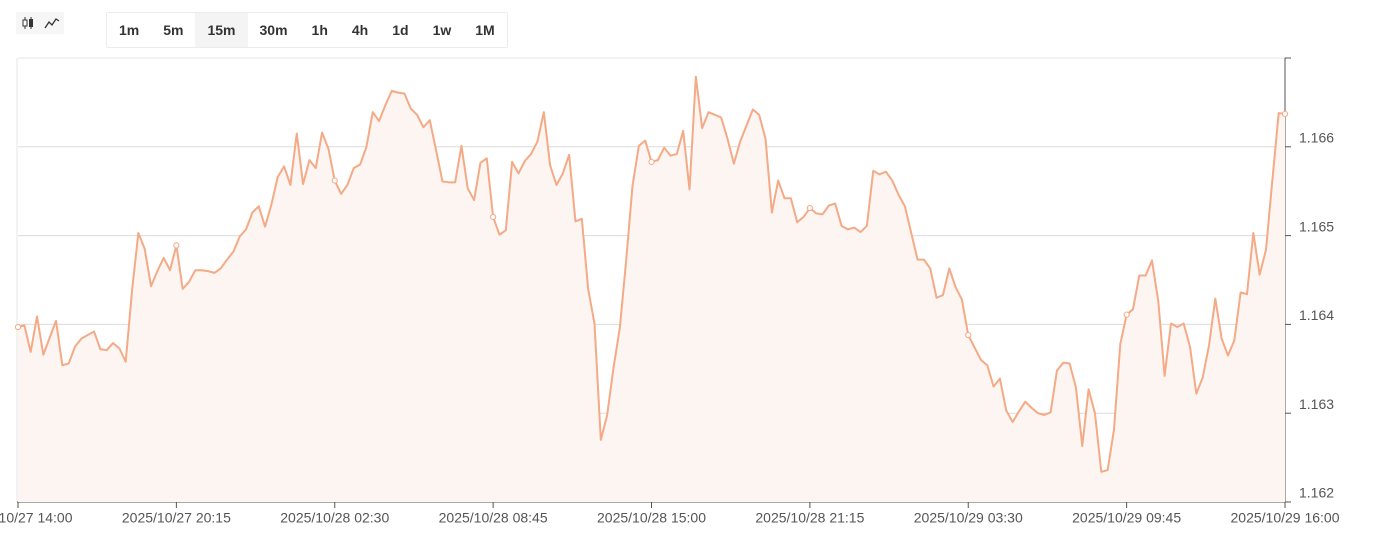 The image size is (1378, 546). Describe the element at coordinates (221, 30) in the screenshot. I see `interval-button: 15m` at that location.